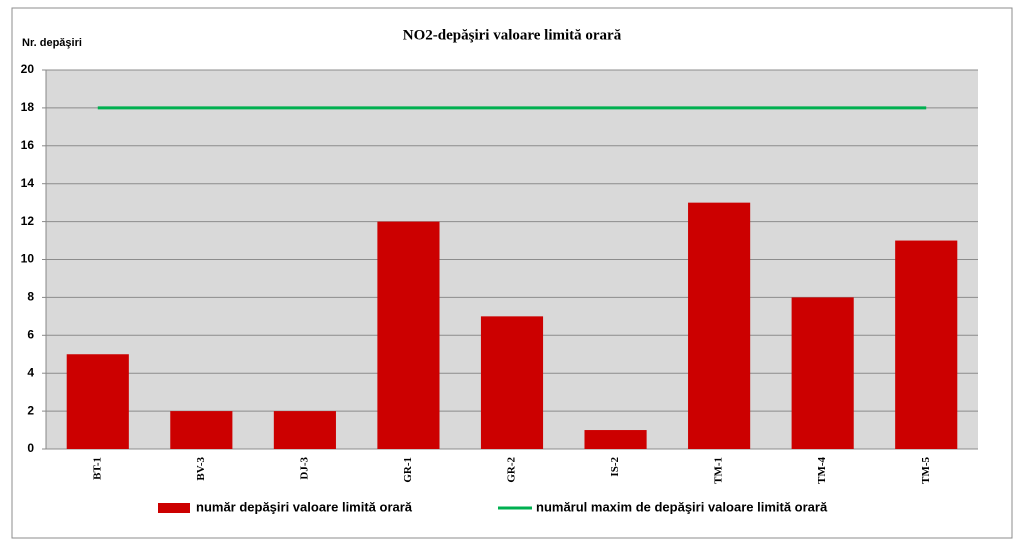 The image size is (1024, 549). What do you see at coordinates (30, 297) in the screenshot?
I see `y-tick-label: 8` at bounding box center [30, 297].